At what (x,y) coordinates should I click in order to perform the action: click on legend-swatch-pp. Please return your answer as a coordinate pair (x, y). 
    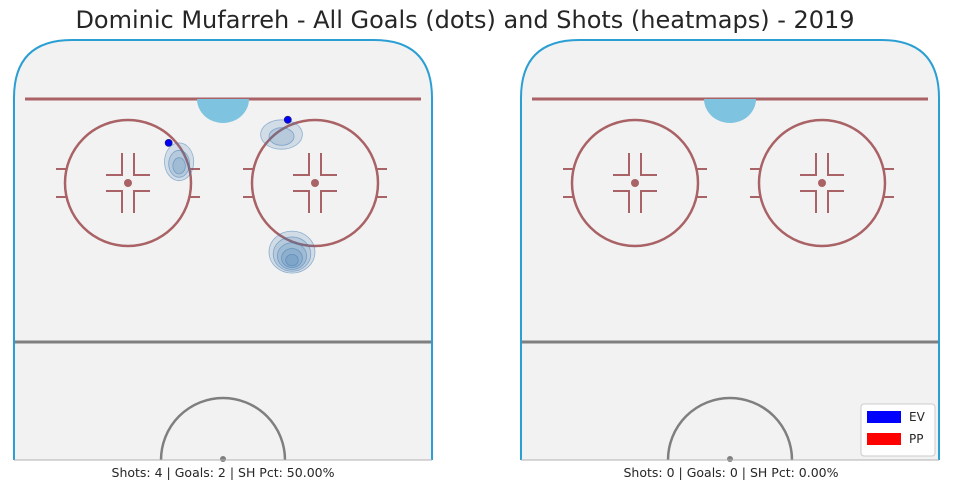
    Looking at the image, I should click on (884, 439).